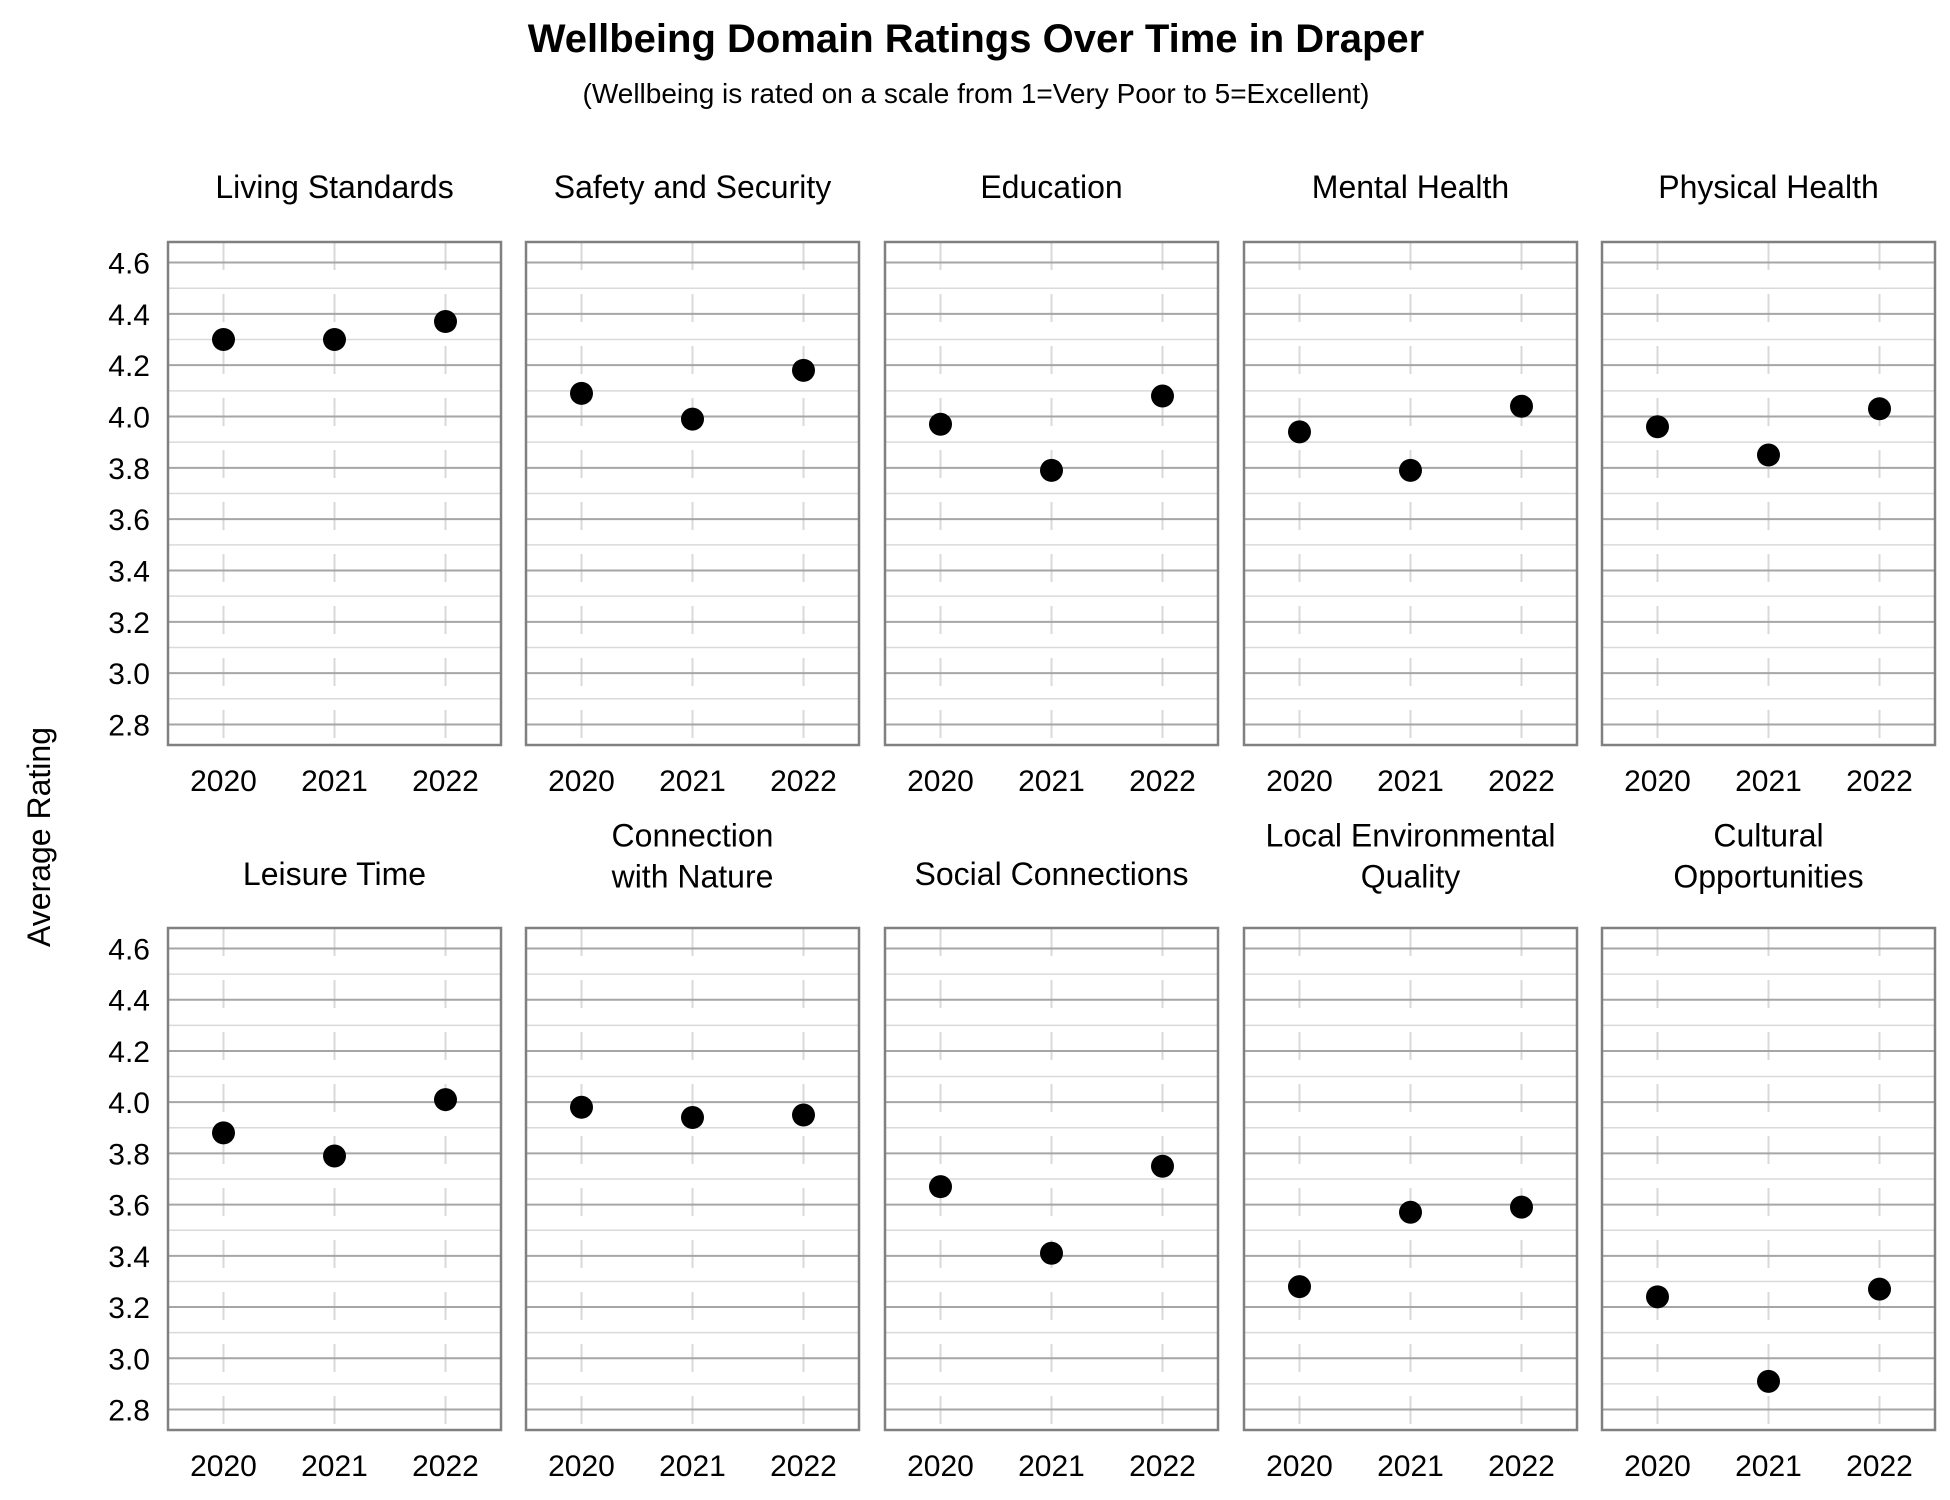 This screenshot has height=1500, width=1950. I want to click on facet-panel: Social Connections 2020 2021 2022, so click(1051, 1169).